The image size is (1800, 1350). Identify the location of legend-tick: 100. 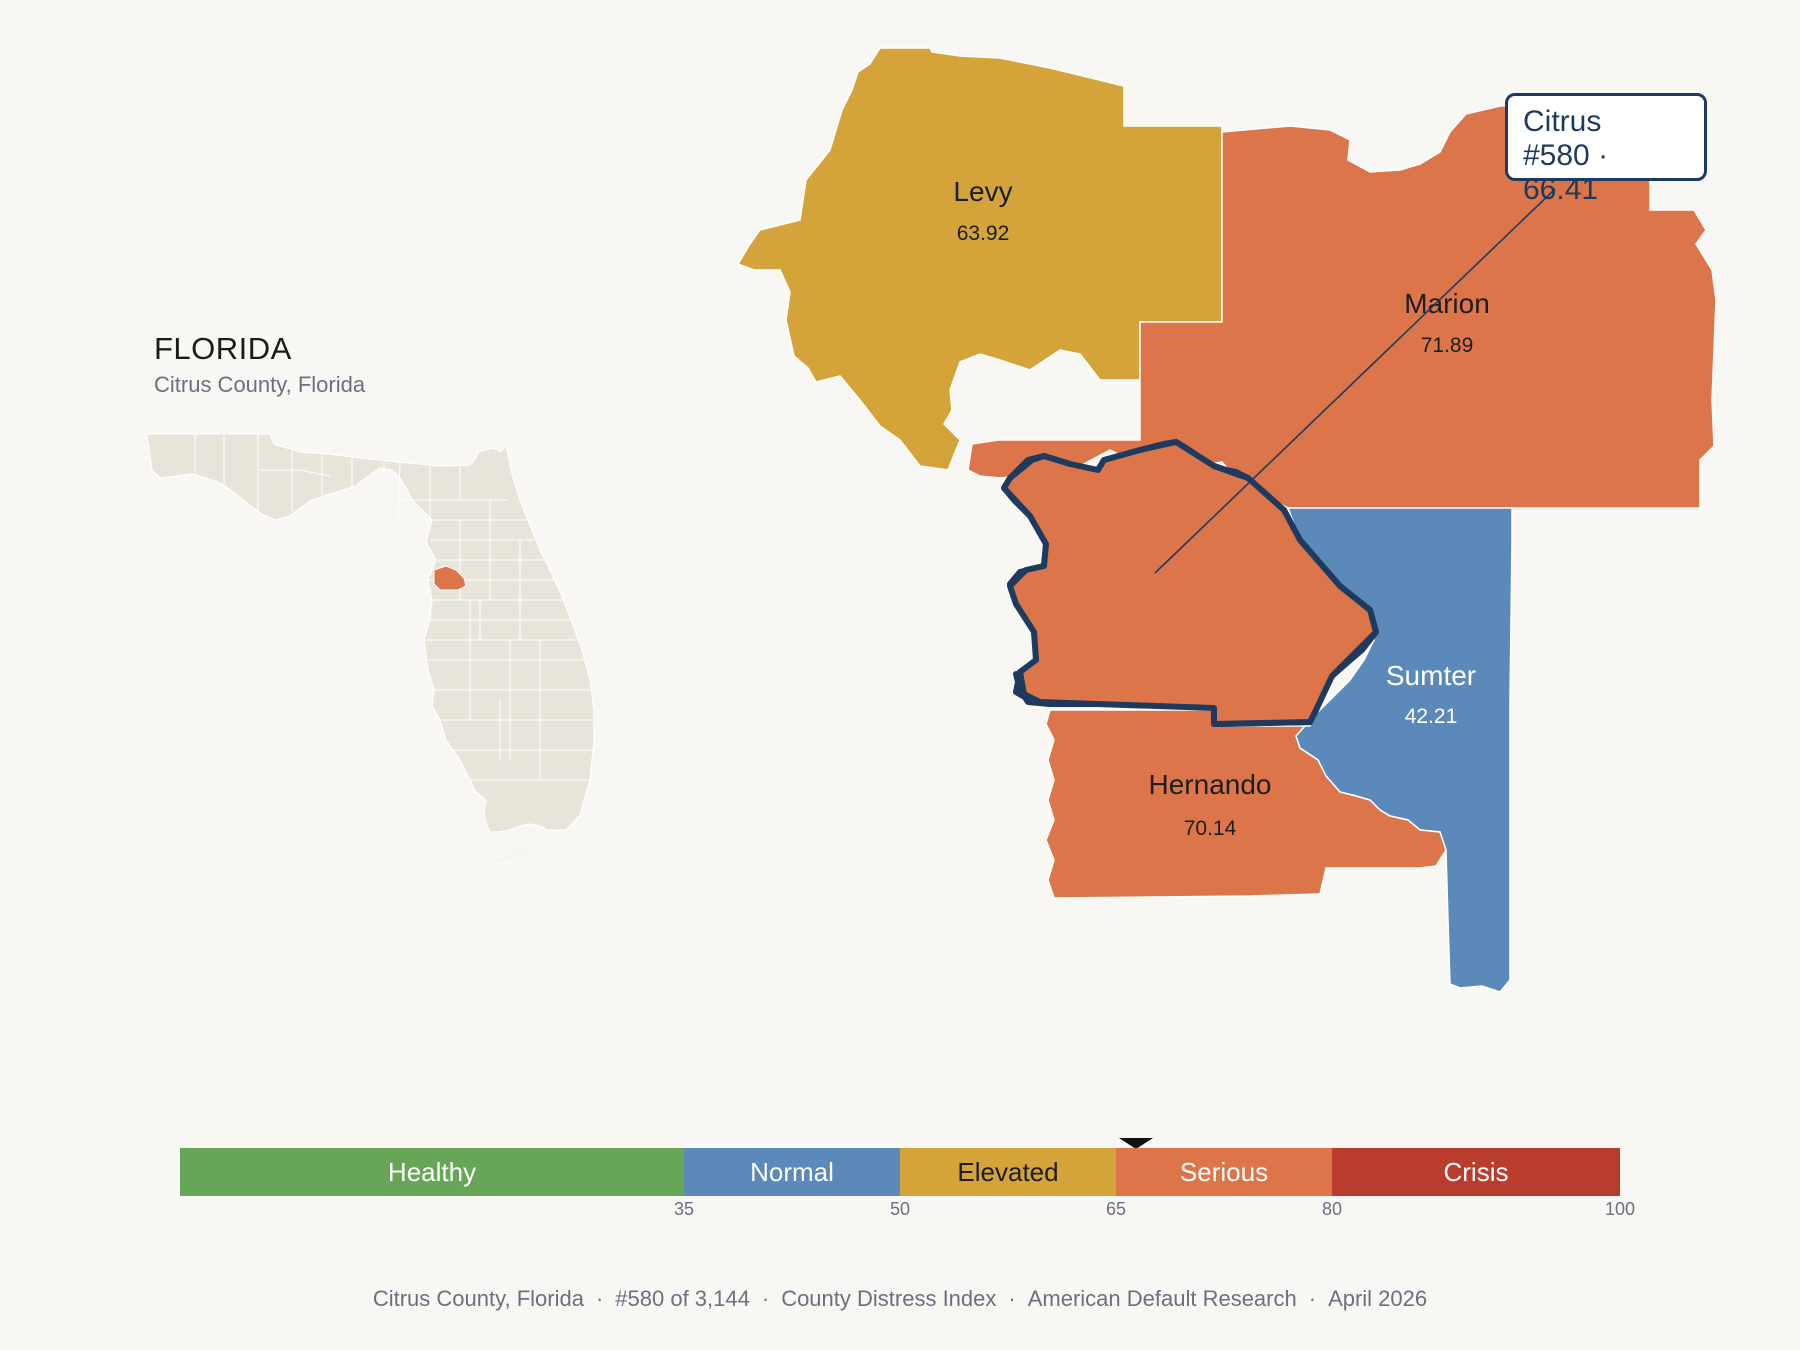
(1620, 1209).